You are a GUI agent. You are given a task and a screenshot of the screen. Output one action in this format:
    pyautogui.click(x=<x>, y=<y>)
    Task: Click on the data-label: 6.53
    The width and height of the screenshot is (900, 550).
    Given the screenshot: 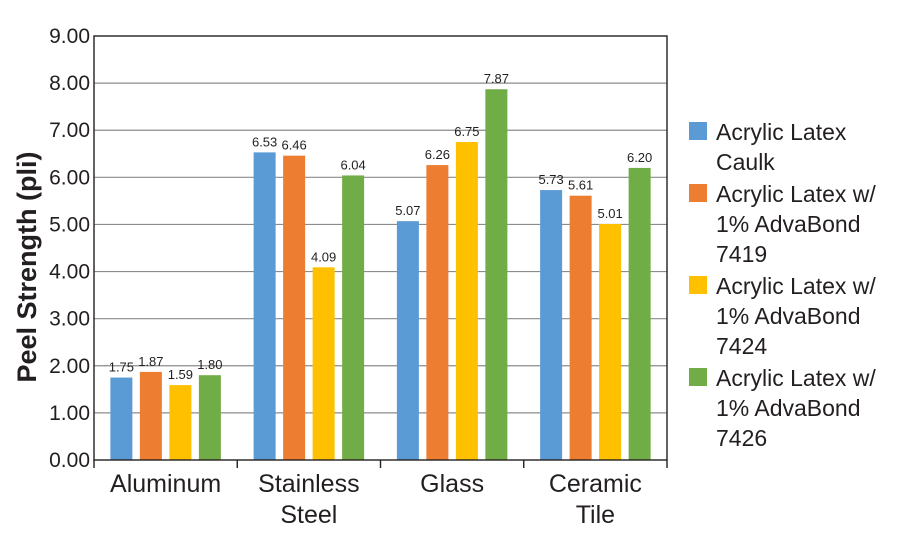 What is the action you would take?
    pyautogui.click(x=264, y=141)
    